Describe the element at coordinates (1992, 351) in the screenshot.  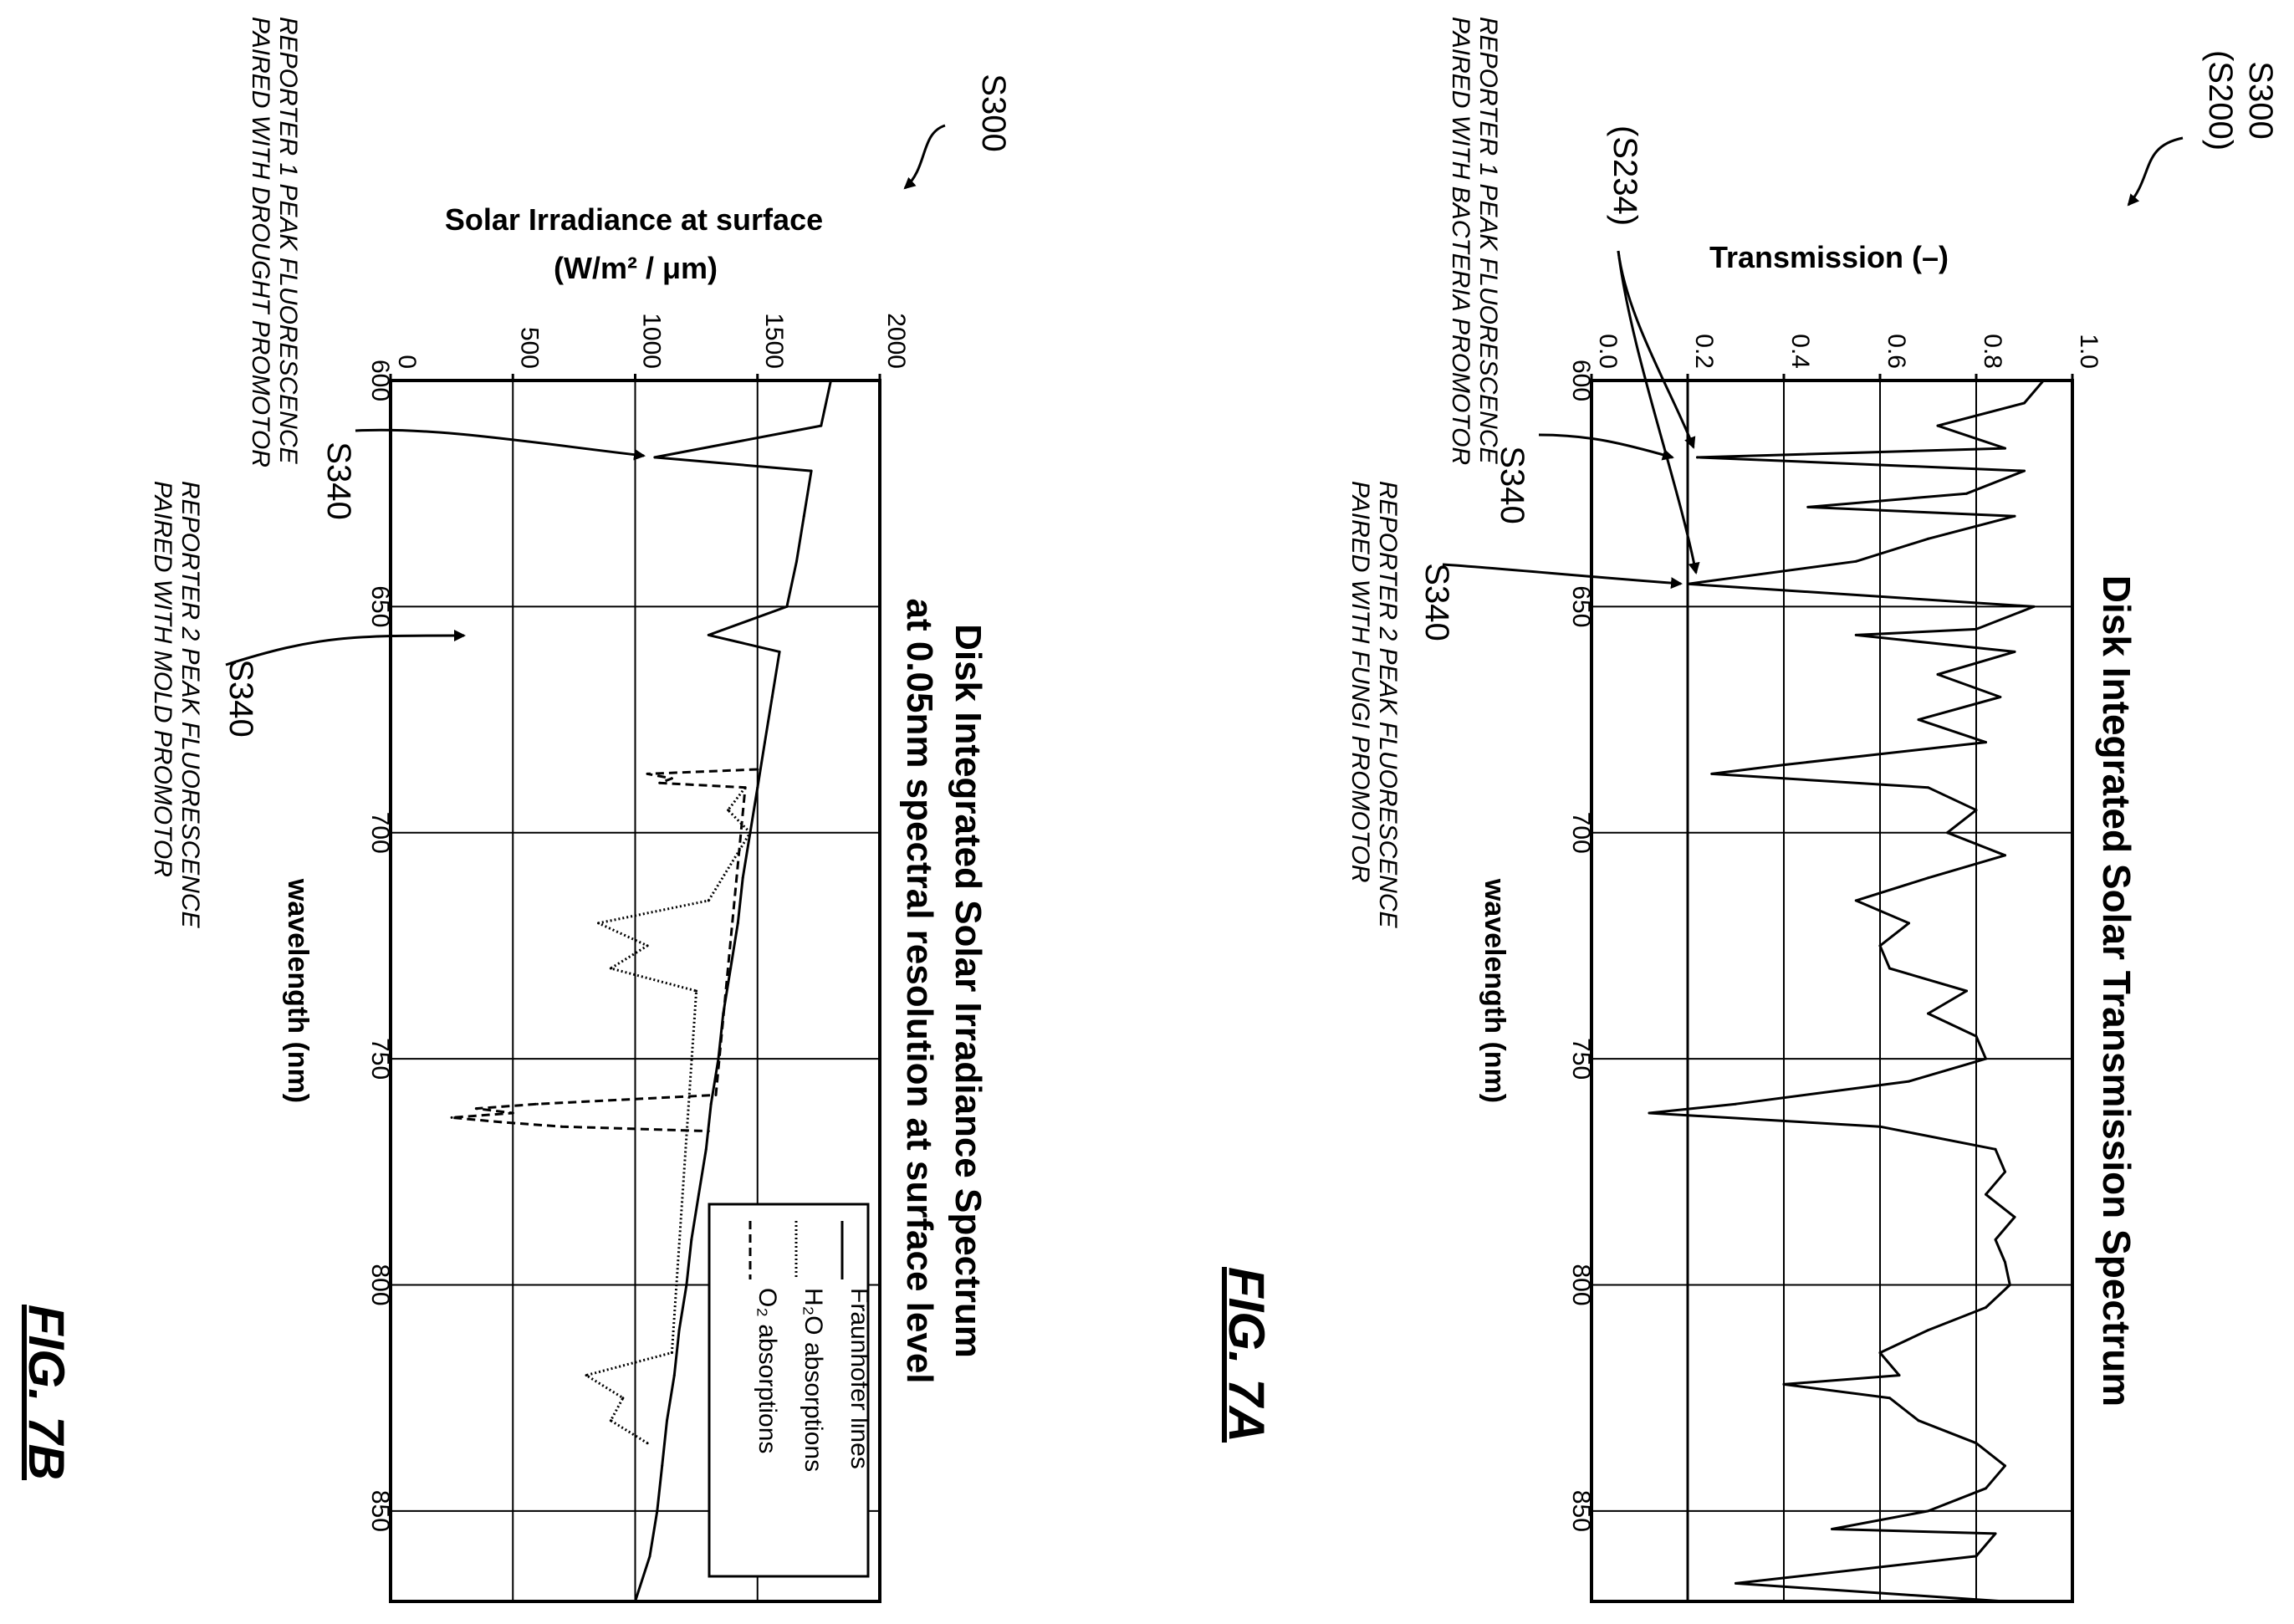
I see `transmission-y-tick-label: 0.8` at that location.